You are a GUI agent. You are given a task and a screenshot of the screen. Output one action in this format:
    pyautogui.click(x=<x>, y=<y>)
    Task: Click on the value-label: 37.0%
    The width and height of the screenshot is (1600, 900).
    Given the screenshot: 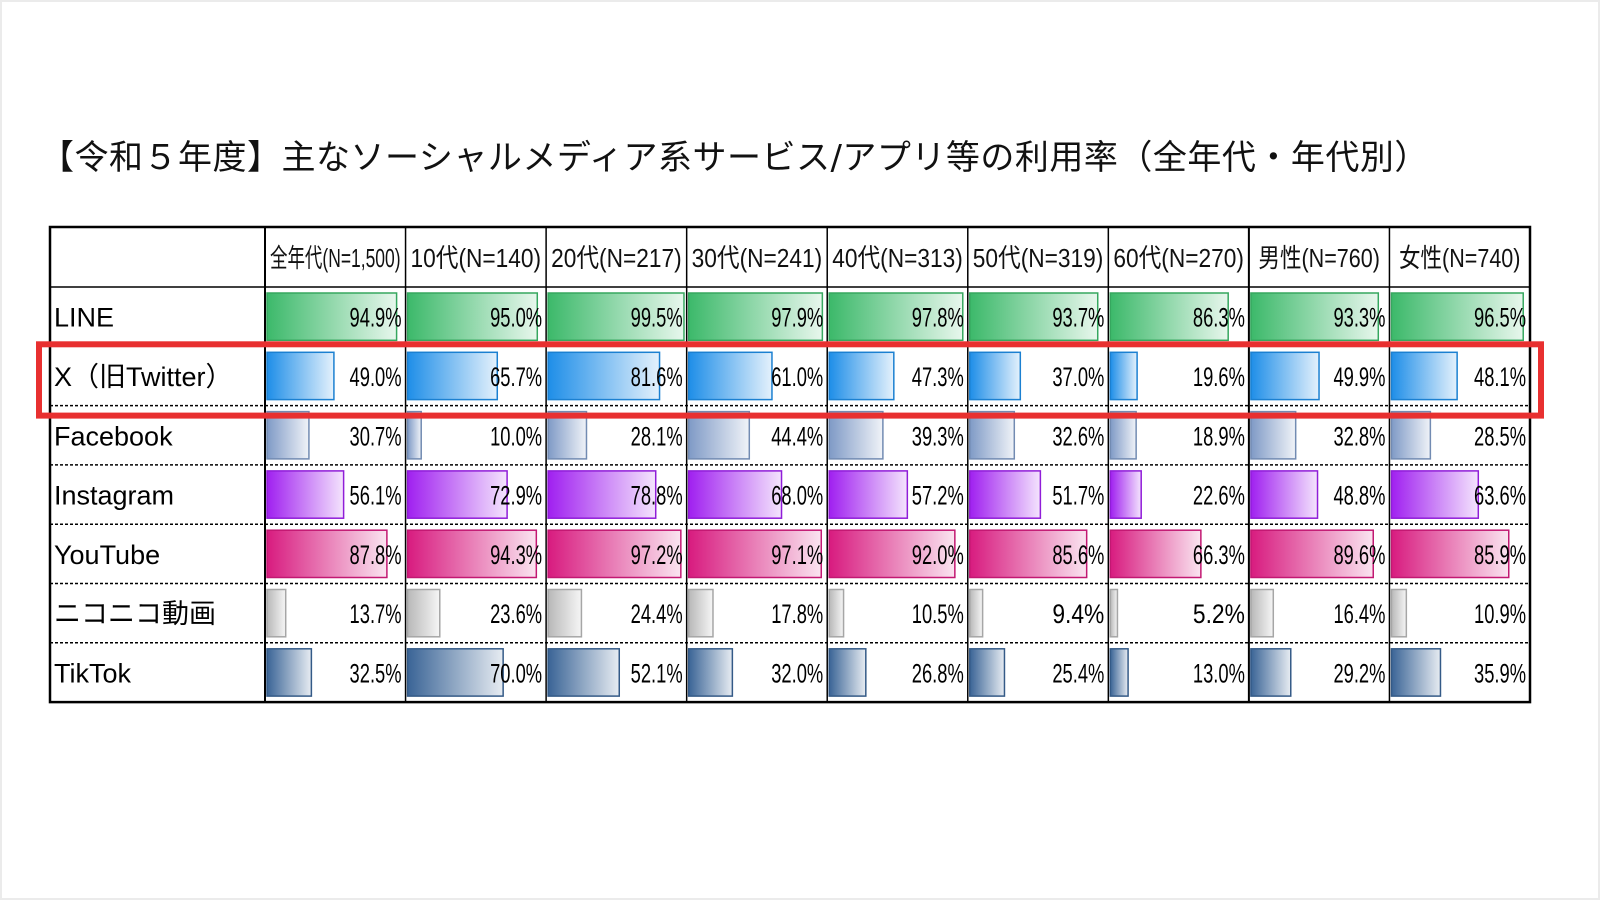 What is the action you would take?
    pyautogui.click(x=1078, y=377)
    